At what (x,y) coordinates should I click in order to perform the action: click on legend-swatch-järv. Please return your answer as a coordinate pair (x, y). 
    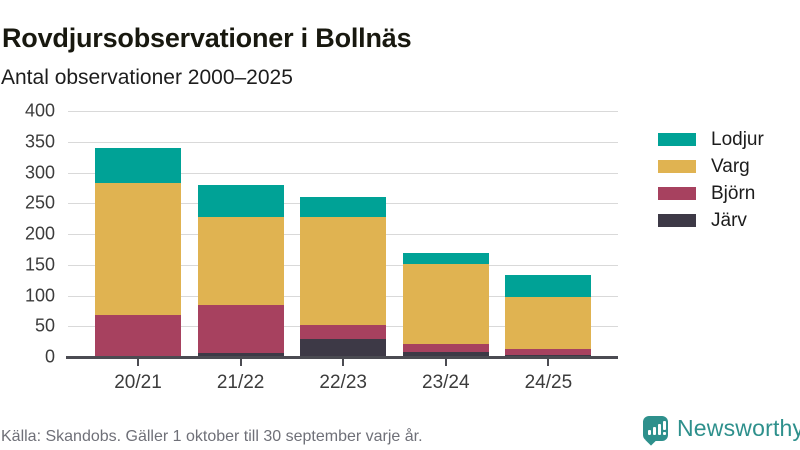
    Looking at the image, I should click on (677, 220).